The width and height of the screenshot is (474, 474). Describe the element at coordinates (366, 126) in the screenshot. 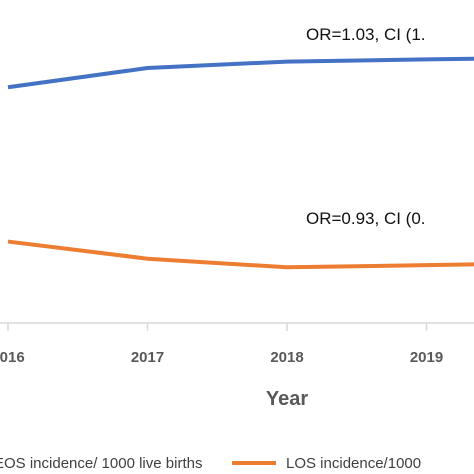

I see `annotations: OR=1.03, CI (1. OR=0.93, CI (0.` at that location.